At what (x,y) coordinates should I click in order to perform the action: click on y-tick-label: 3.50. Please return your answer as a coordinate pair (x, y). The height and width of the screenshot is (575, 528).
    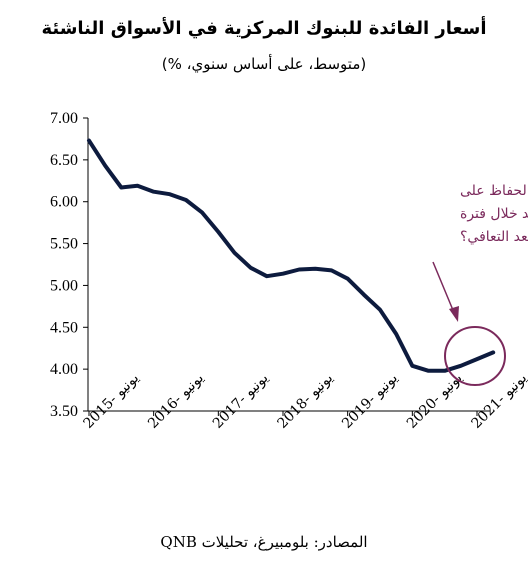
    Looking at the image, I should click on (64, 411).